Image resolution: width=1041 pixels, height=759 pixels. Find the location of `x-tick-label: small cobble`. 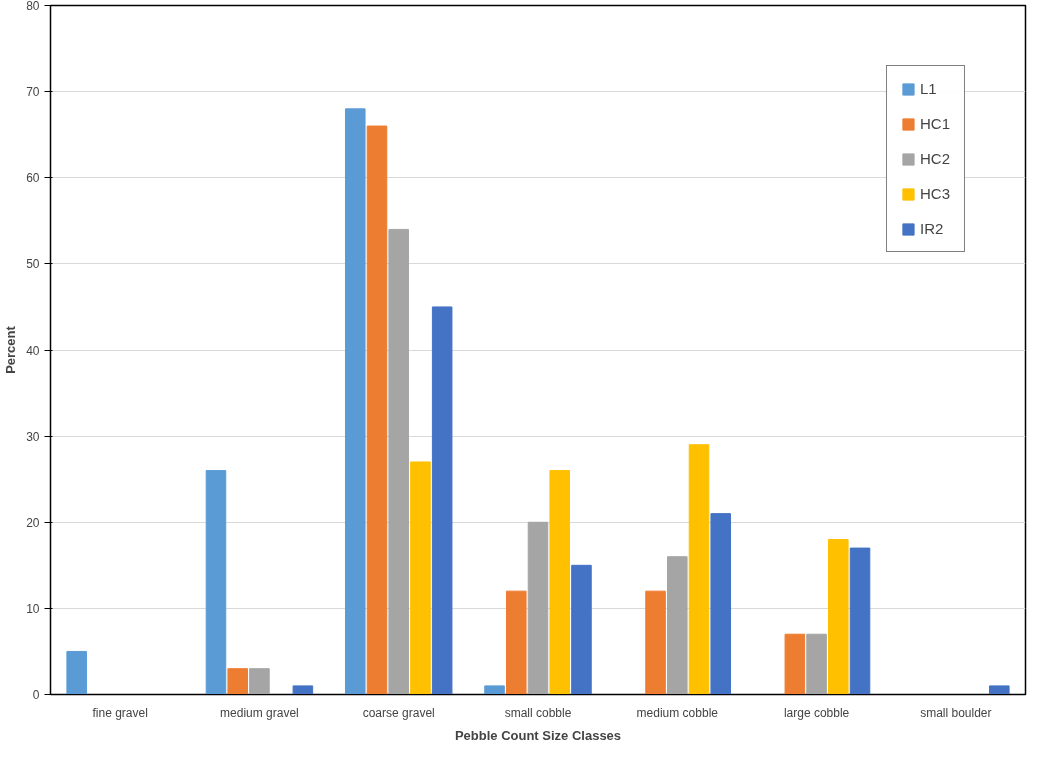

x-tick-label: small cobble is located at coordinates (538, 712).